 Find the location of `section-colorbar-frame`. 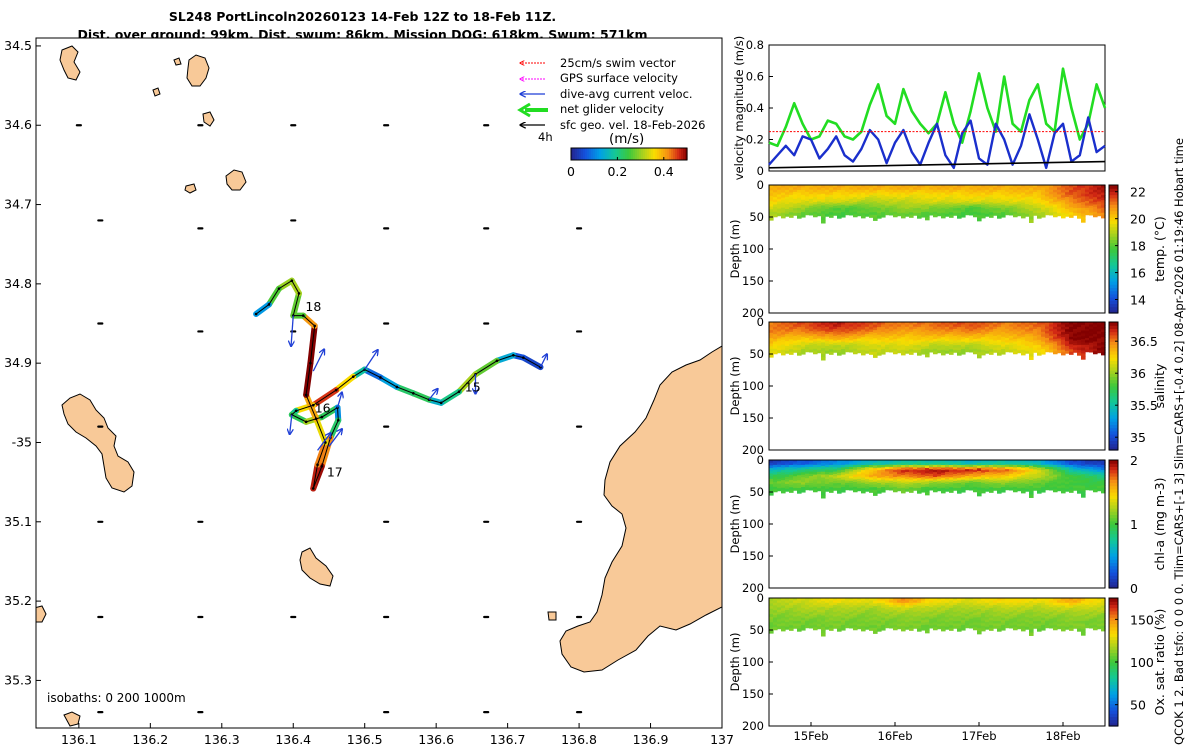

section-colorbar-frame is located at coordinates (1113, 386).